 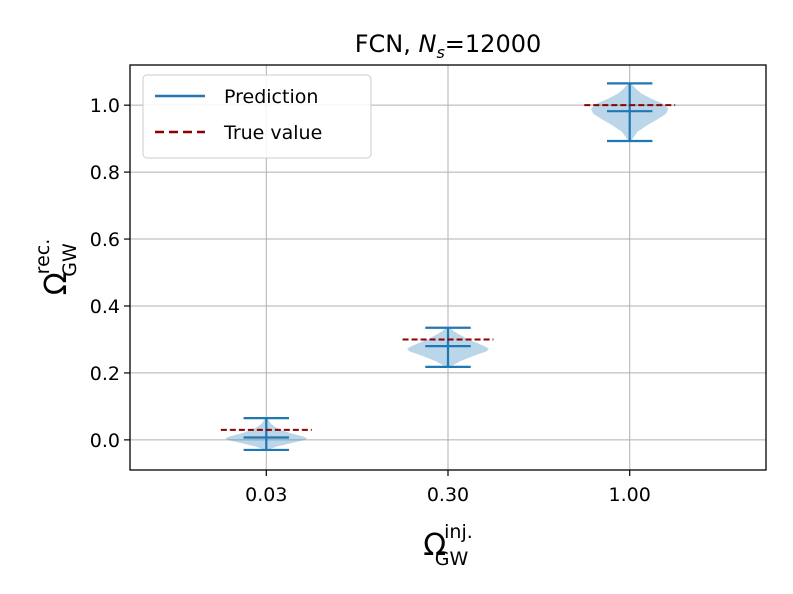 What do you see at coordinates (272, 133) in the screenshot?
I see `legend-true-value-label: True value` at bounding box center [272, 133].